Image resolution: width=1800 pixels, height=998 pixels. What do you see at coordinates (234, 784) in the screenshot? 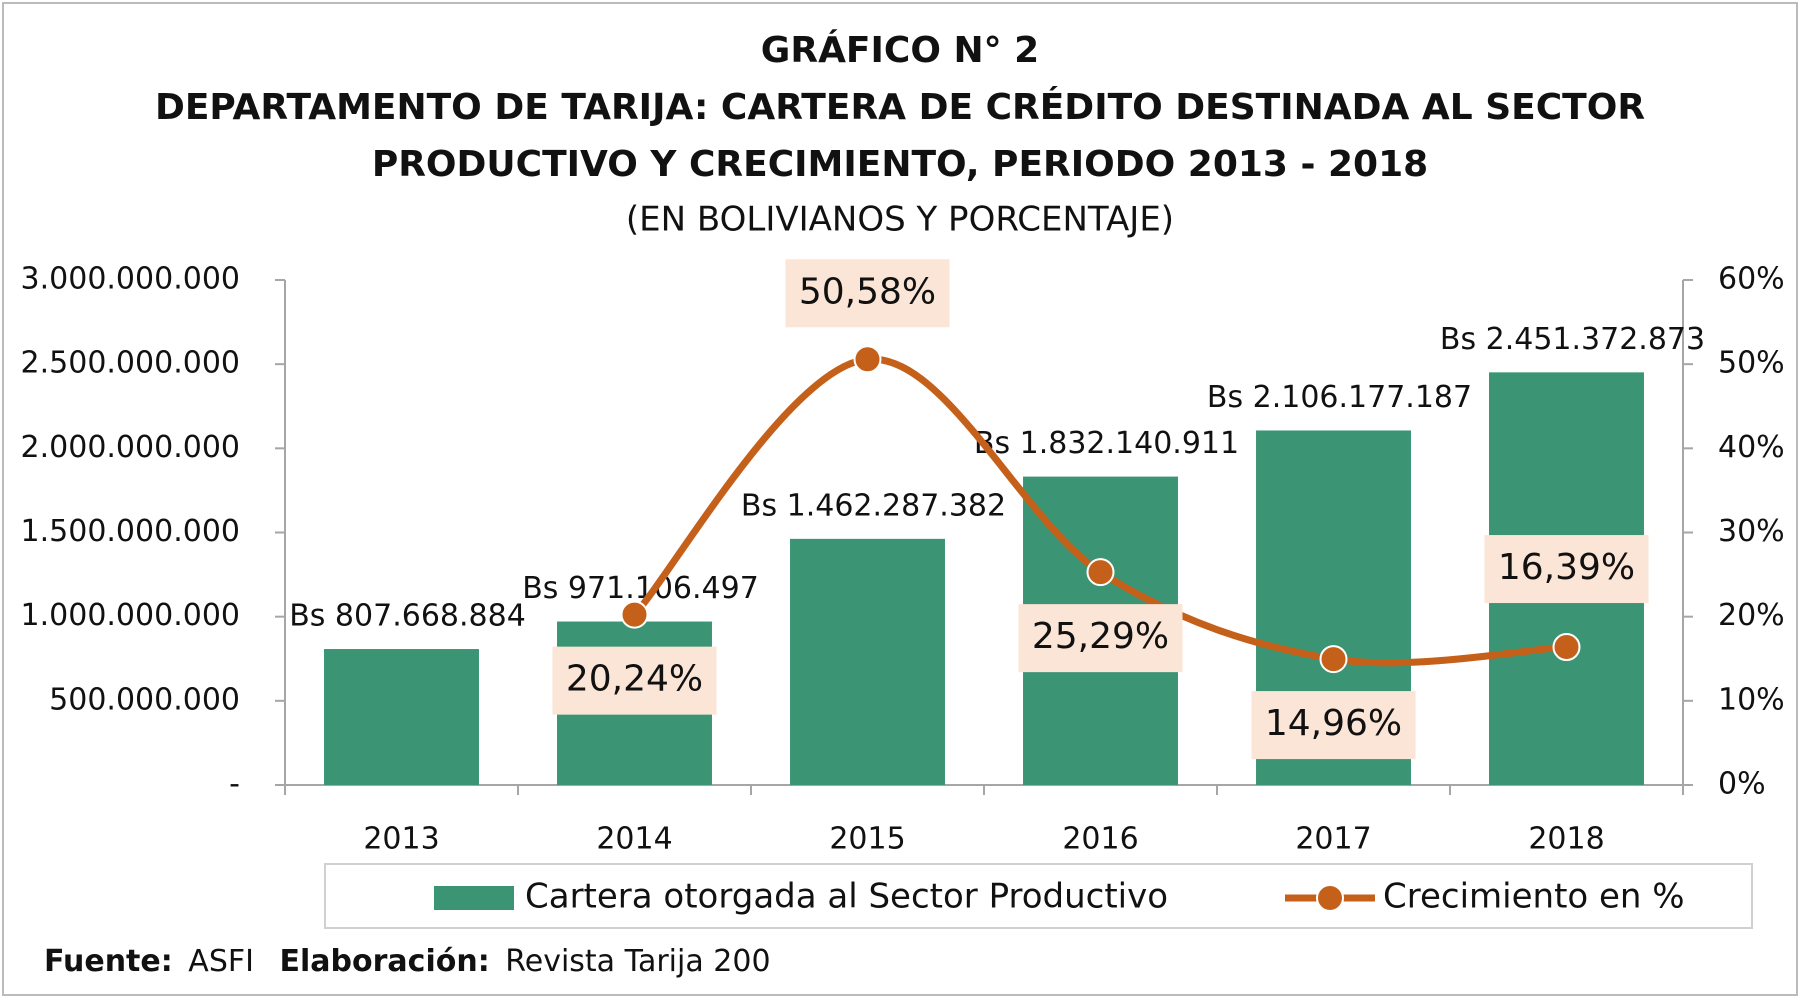
I see `y-tick-label: -` at bounding box center [234, 784].